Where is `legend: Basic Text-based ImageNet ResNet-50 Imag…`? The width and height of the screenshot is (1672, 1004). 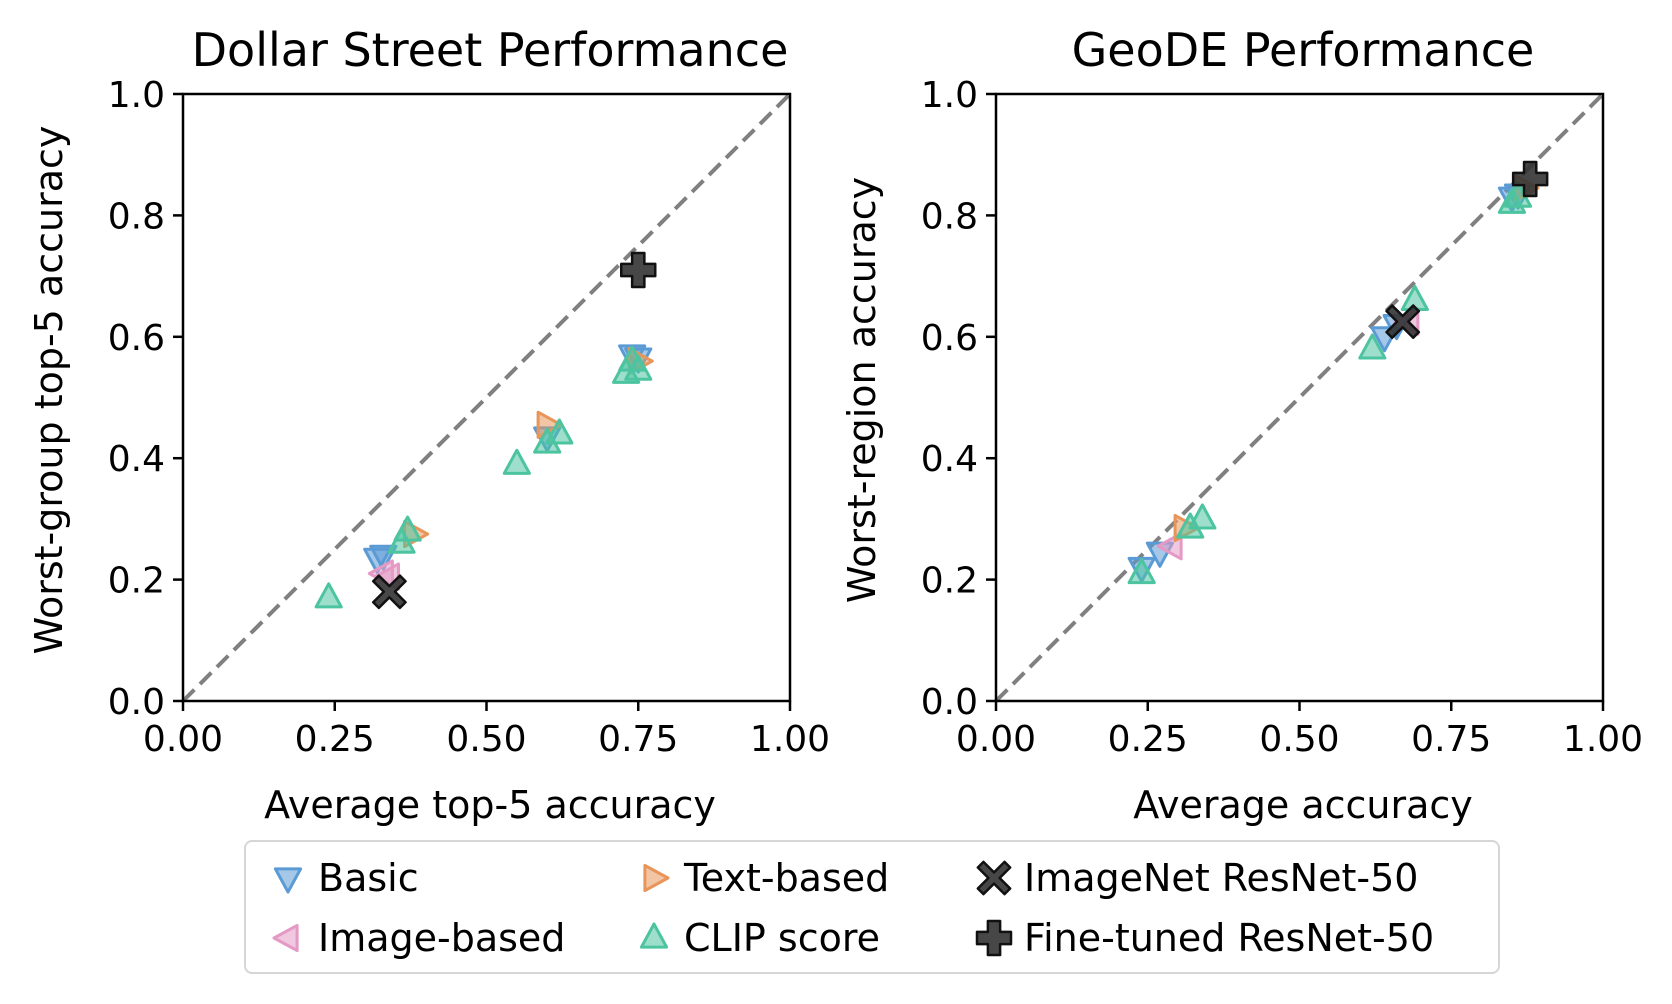
legend: Basic Text-based ImageNet ResNet-50 Imag… is located at coordinates (872, 907).